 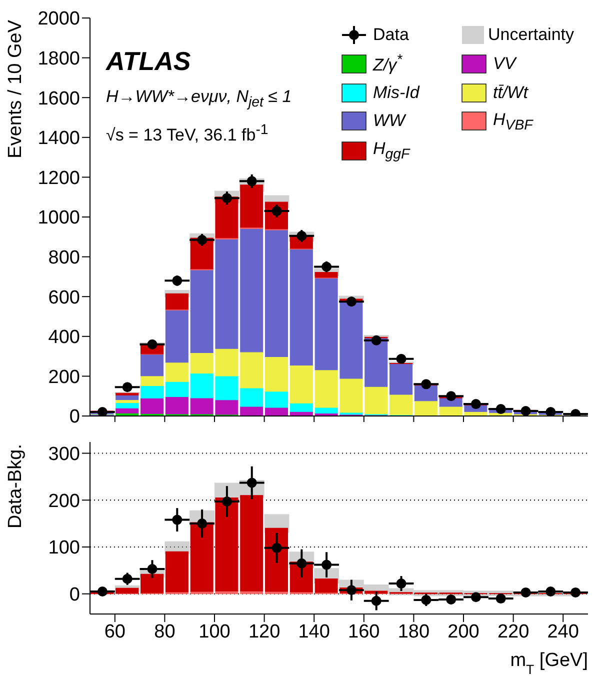 What do you see at coordinates (59, 99) in the screenshot?
I see `y-tick-label: 1600` at bounding box center [59, 99].